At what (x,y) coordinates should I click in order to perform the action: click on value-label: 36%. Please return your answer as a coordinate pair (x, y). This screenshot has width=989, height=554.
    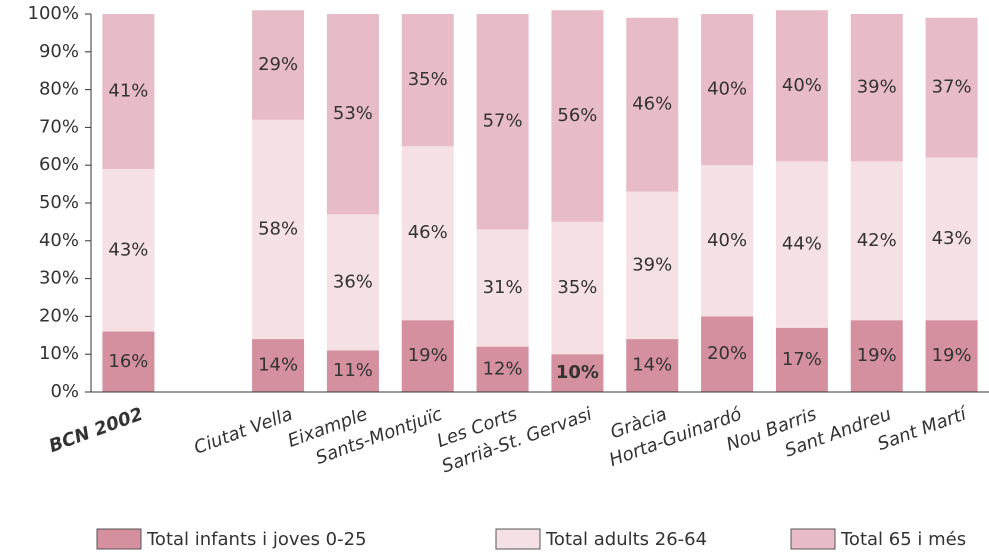
    Looking at the image, I should click on (353, 281).